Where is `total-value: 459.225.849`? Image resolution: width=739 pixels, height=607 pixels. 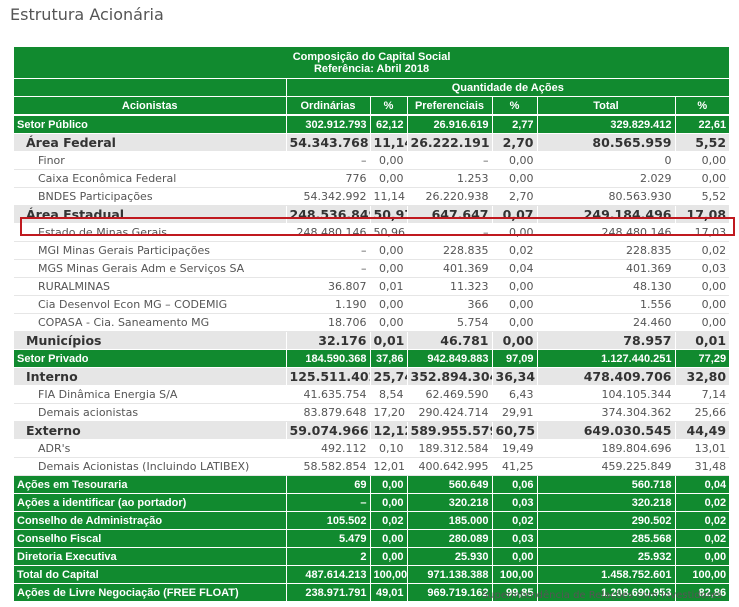
total-value: 459.225.849 is located at coordinates (606, 466).